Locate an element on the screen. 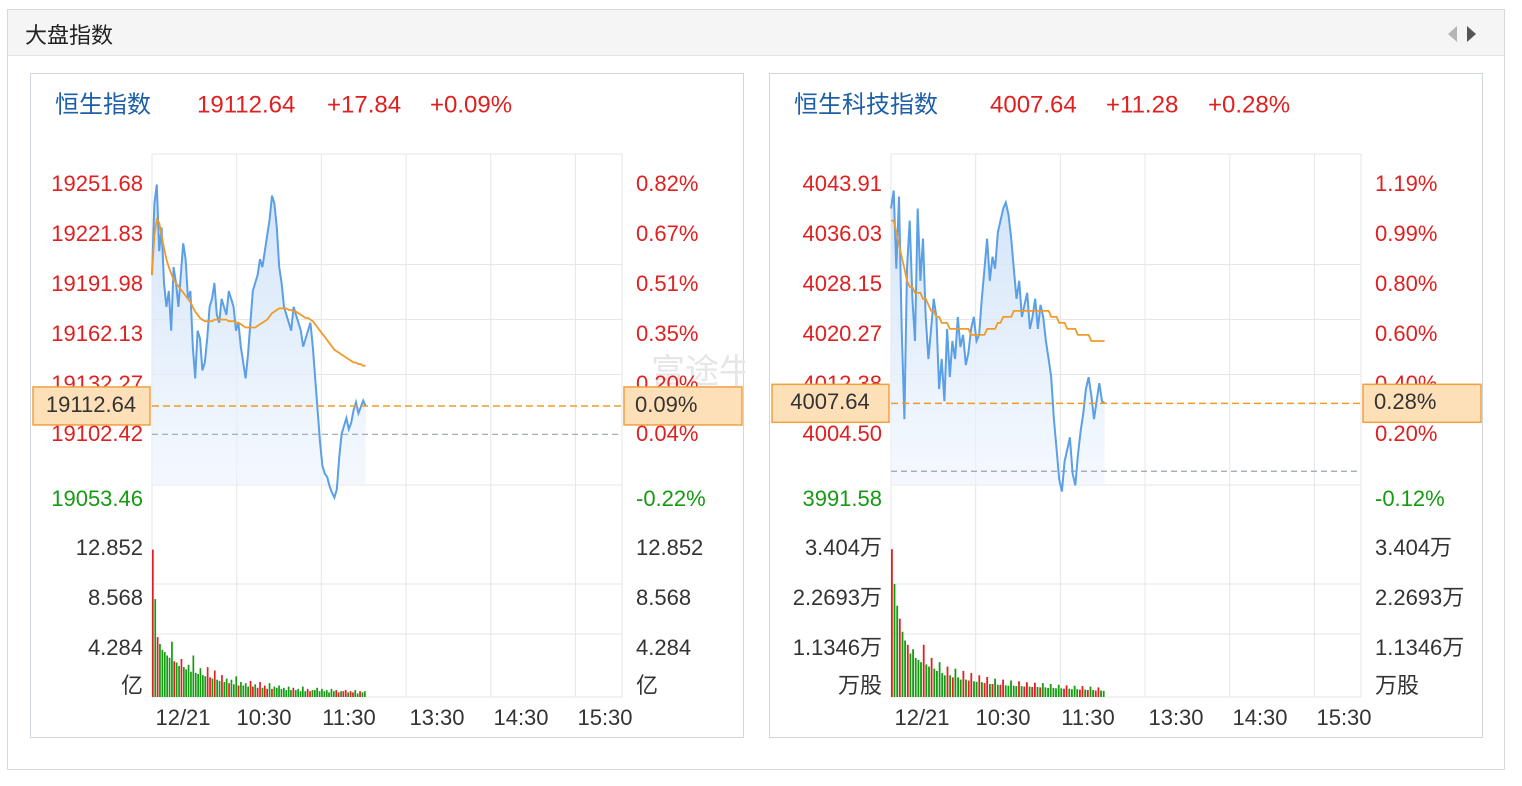  x-tick-label: 14:30 is located at coordinates (520, 717).